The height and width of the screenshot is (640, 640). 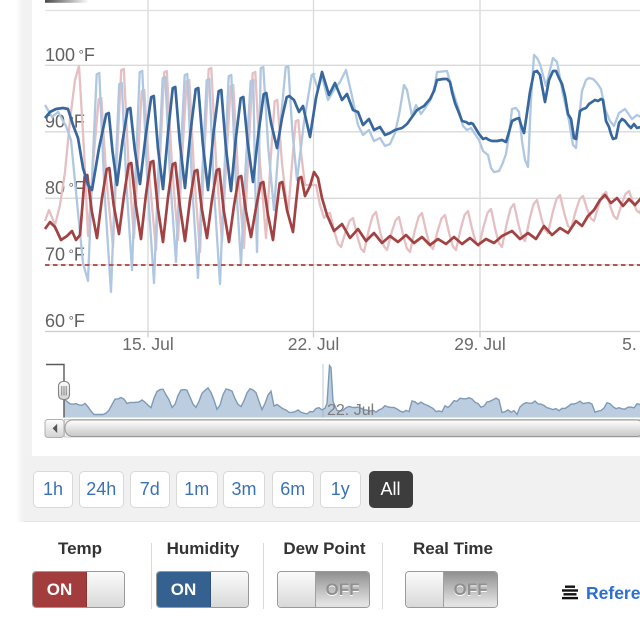 What do you see at coordinates (70, 55) in the screenshot?
I see `svg-text: 100 °F` at bounding box center [70, 55].